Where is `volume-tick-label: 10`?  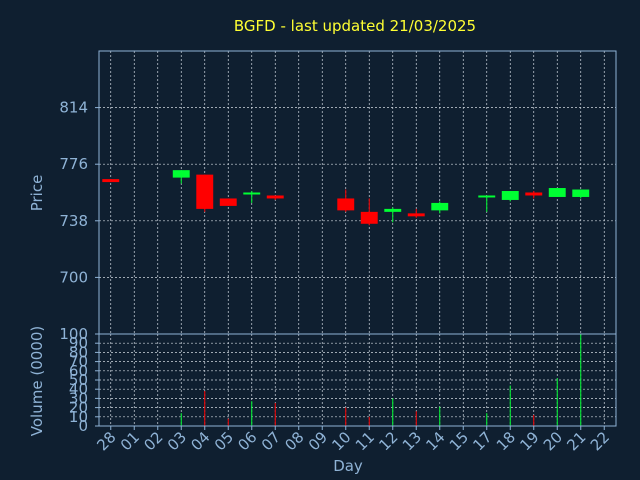 volume-tick-label: 10 is located at coordinates (78, 417).